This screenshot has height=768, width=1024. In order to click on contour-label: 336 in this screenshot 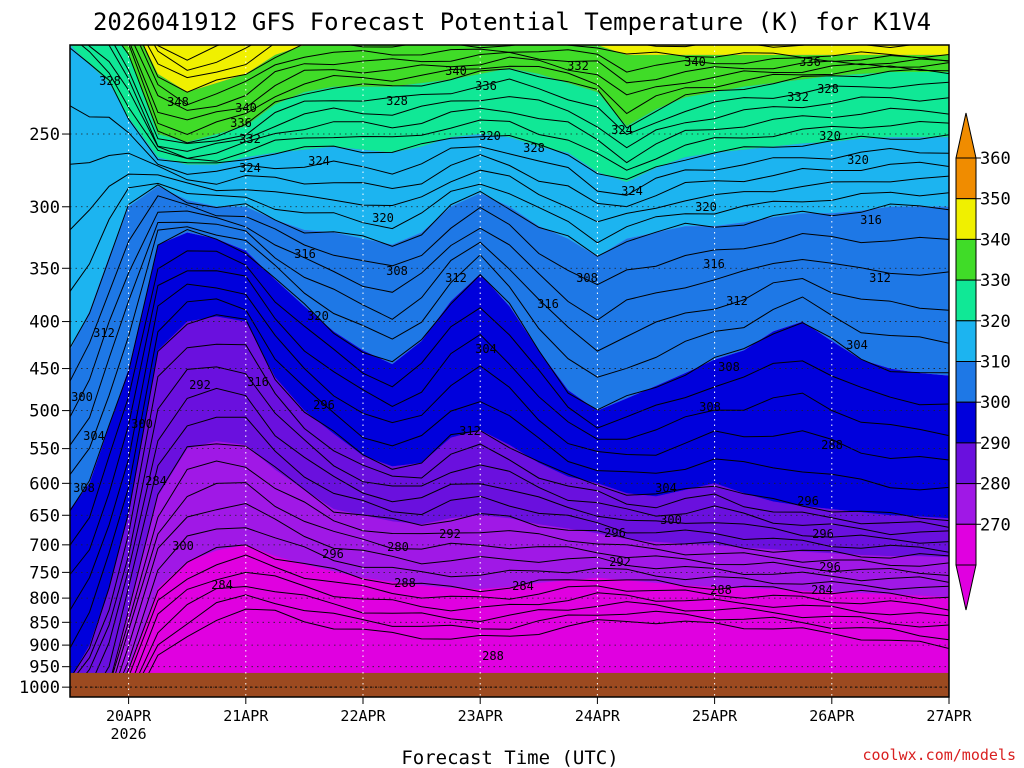, I will do `click(241, 123)`.